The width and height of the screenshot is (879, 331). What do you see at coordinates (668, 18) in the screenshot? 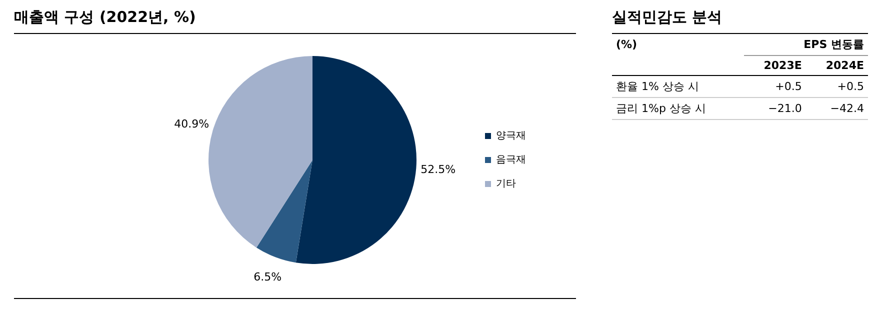
I see `text: 실적민감도 분석` at bounding box center [668, 18].